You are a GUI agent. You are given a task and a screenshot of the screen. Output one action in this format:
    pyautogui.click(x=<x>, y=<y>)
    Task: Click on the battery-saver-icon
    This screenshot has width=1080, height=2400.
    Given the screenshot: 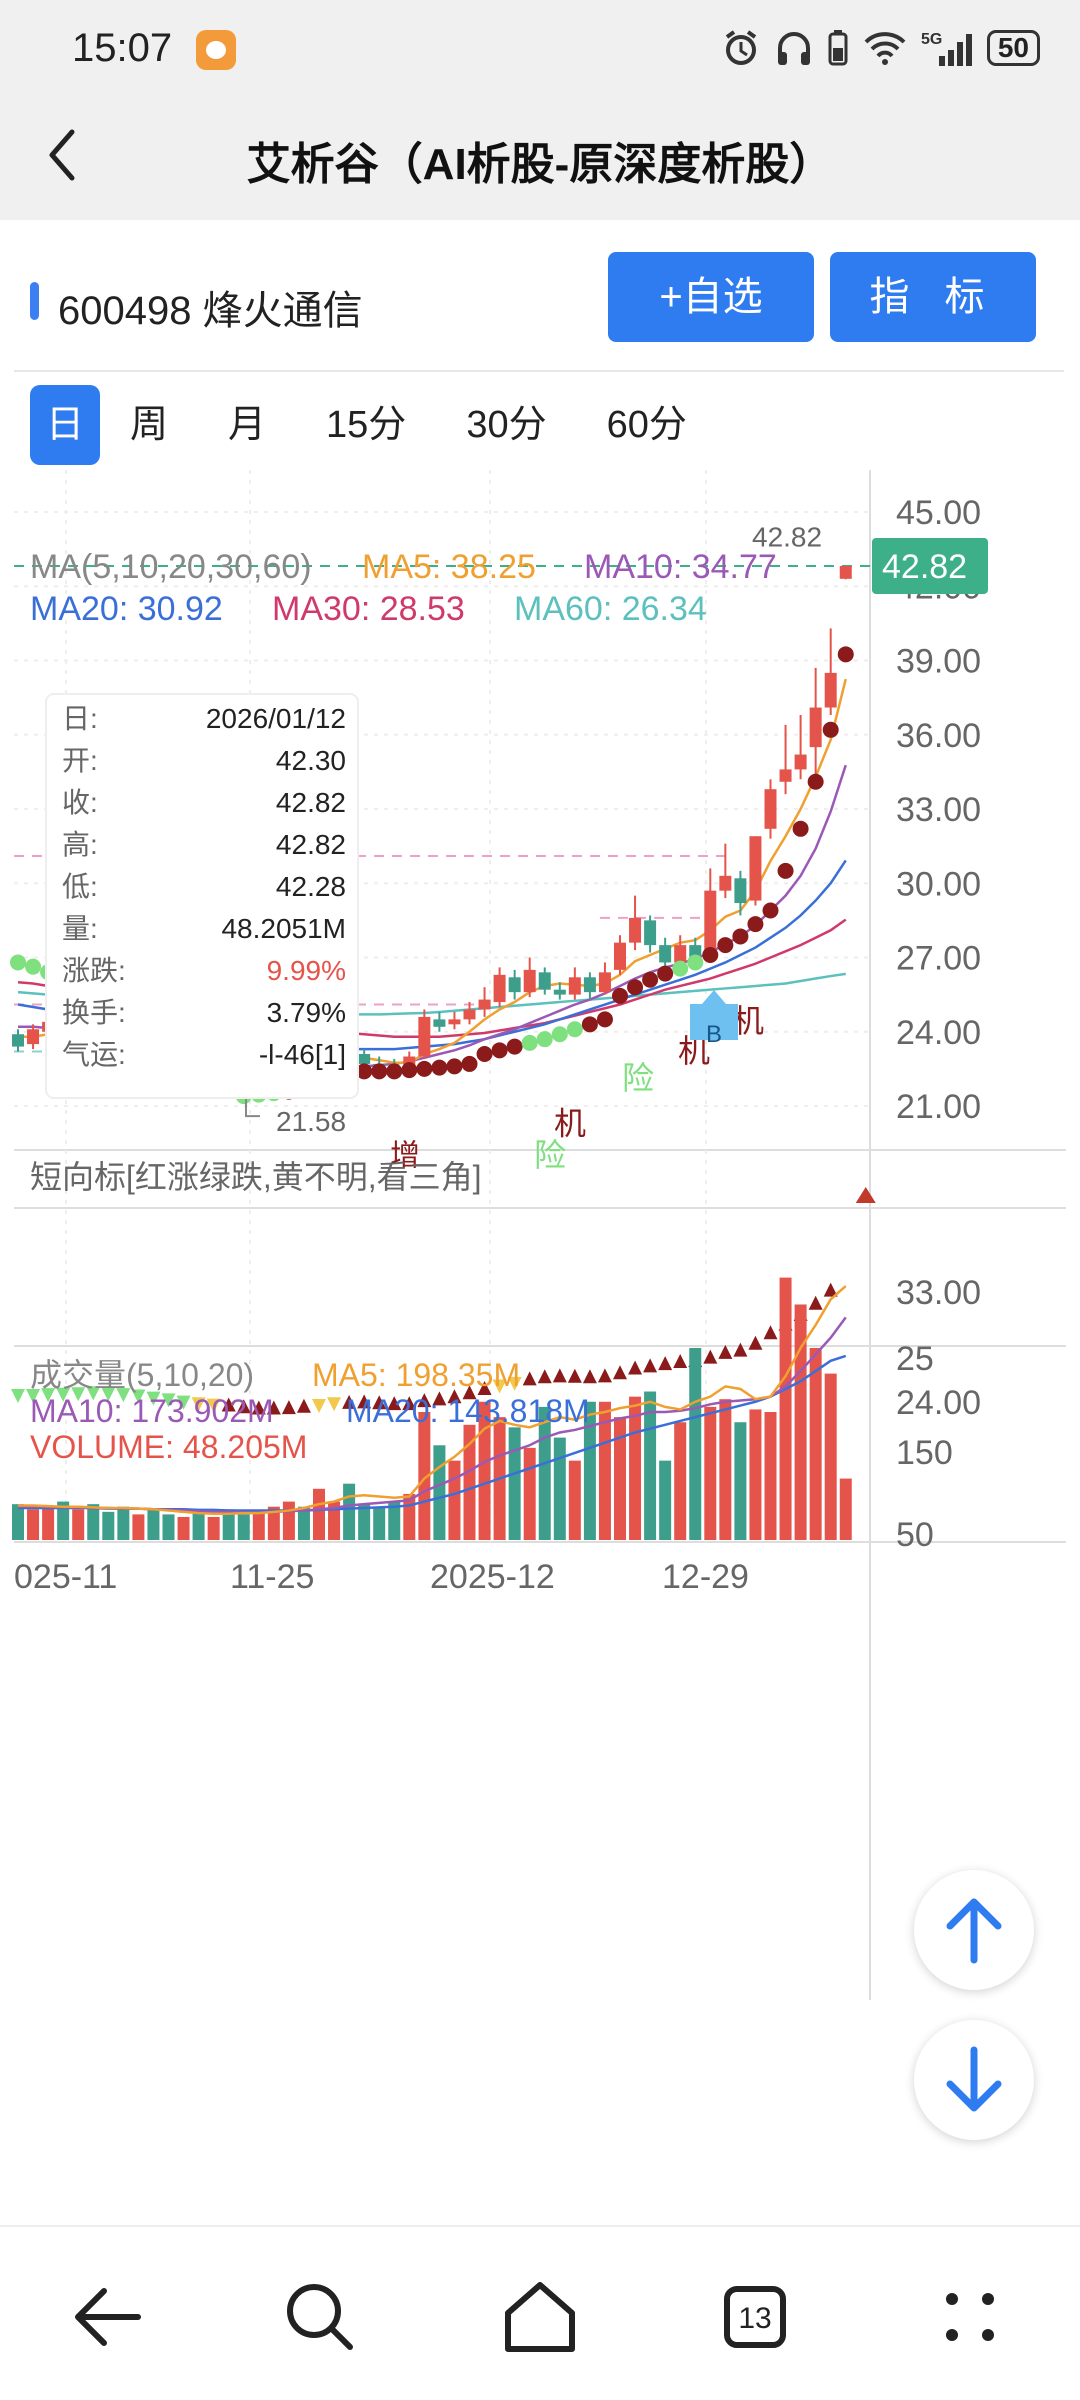 What is the action you would take?
    pyautogui.click(x=838, y=48)
    